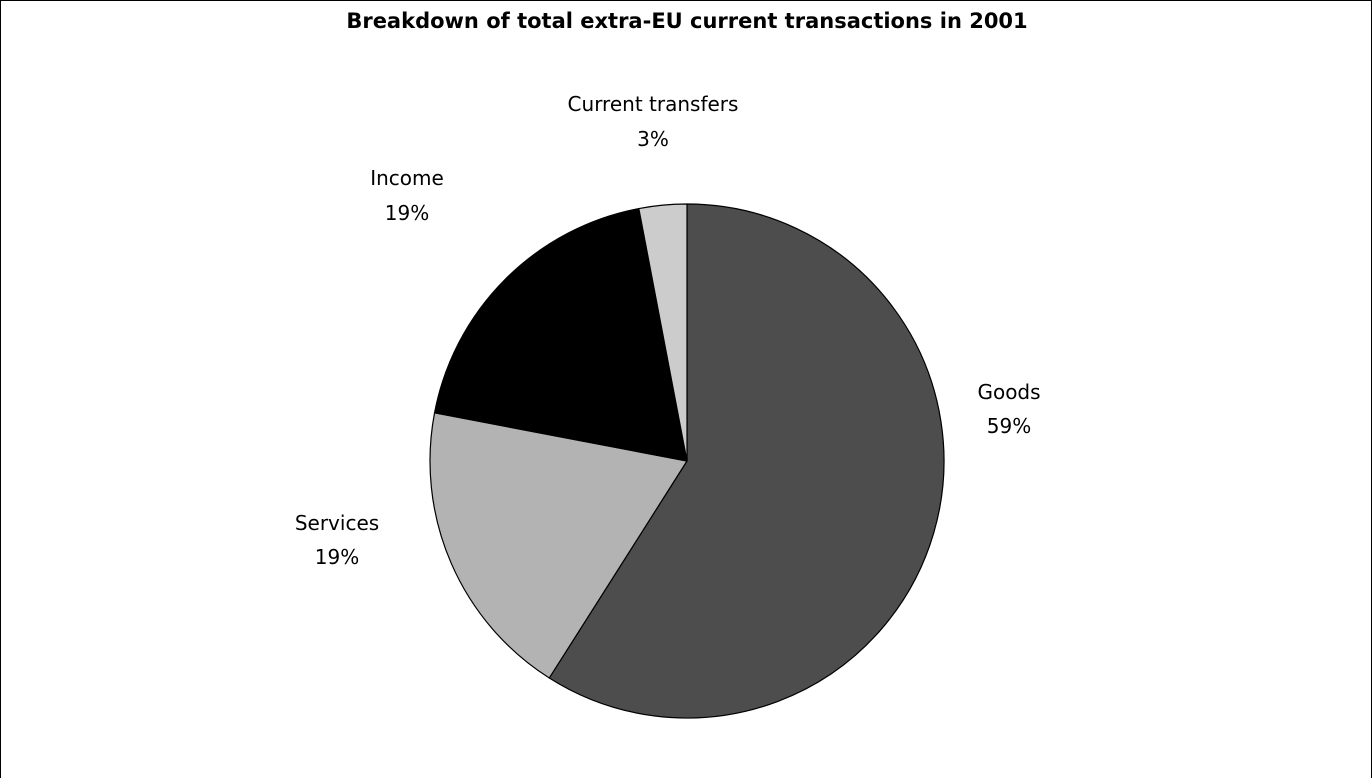 This screenshot has width=1372, height=779. Describe the element at coordinates (407, 213) in the screenshot. I see `slice-percent-income: 19%` at that location.